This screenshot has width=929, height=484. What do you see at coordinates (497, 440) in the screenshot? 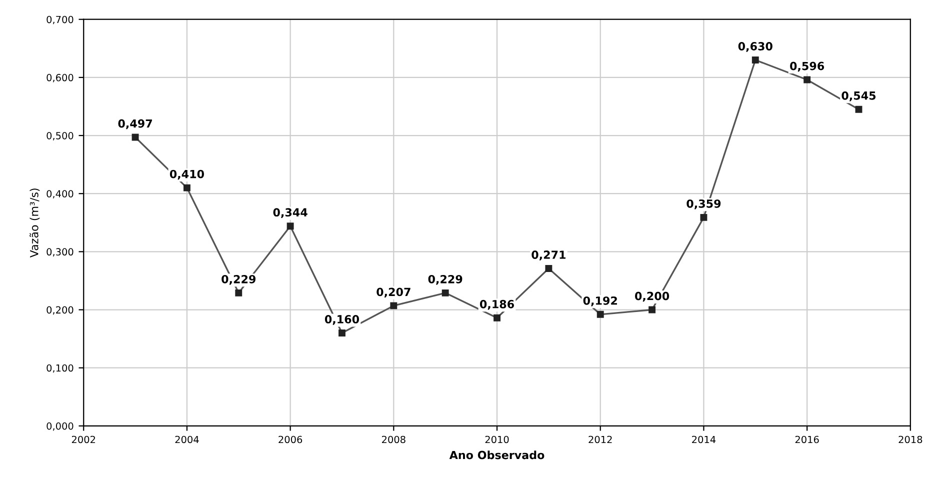
I see `x-tick-label: 2010` at bounding box center [497, 440].